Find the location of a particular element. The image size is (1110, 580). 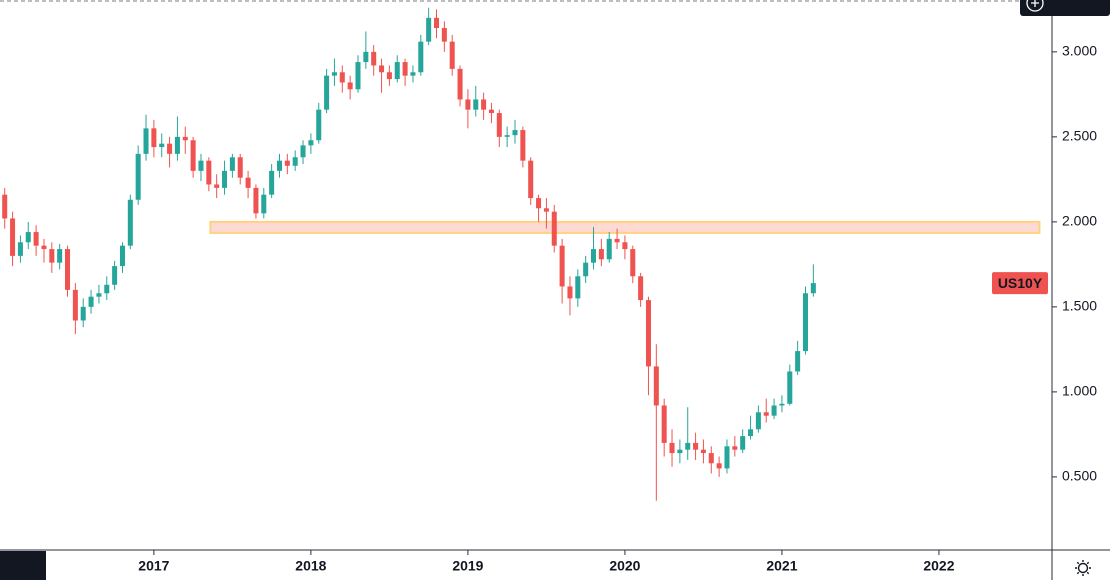

crosshair-date-bg is located at coordinates (23, 565).